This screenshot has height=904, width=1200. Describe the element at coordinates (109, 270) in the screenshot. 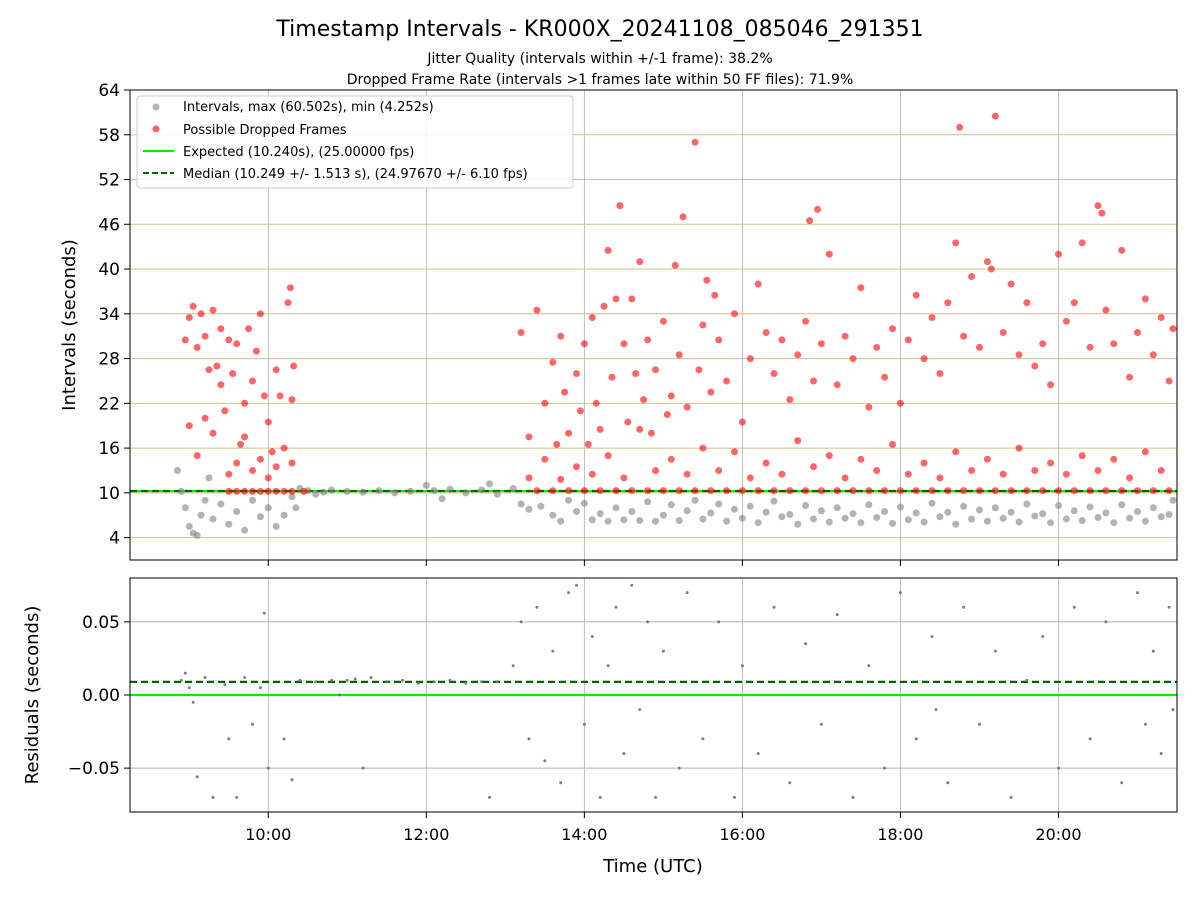

I see `intervals-y-tick-label: 40` at that location.